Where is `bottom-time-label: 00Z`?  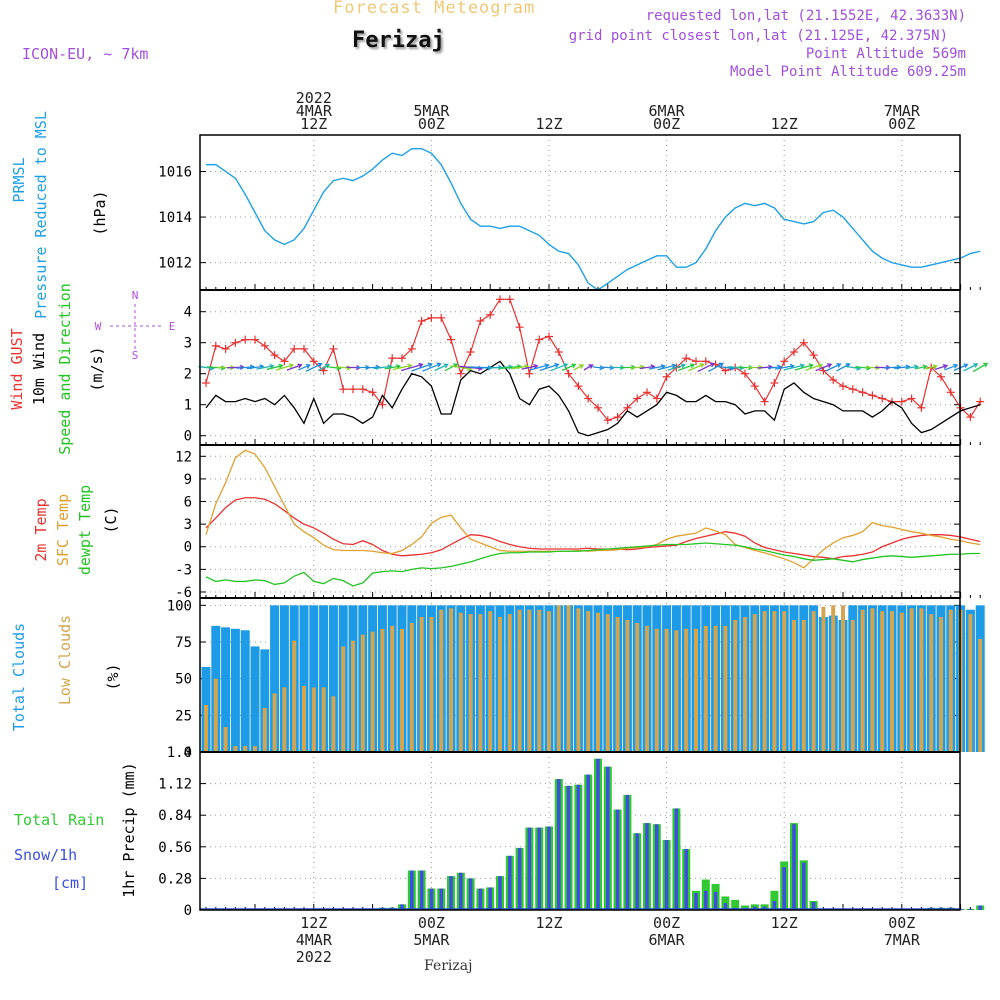 bottom-time-label: 00Z is located at coordinates (431, 923).